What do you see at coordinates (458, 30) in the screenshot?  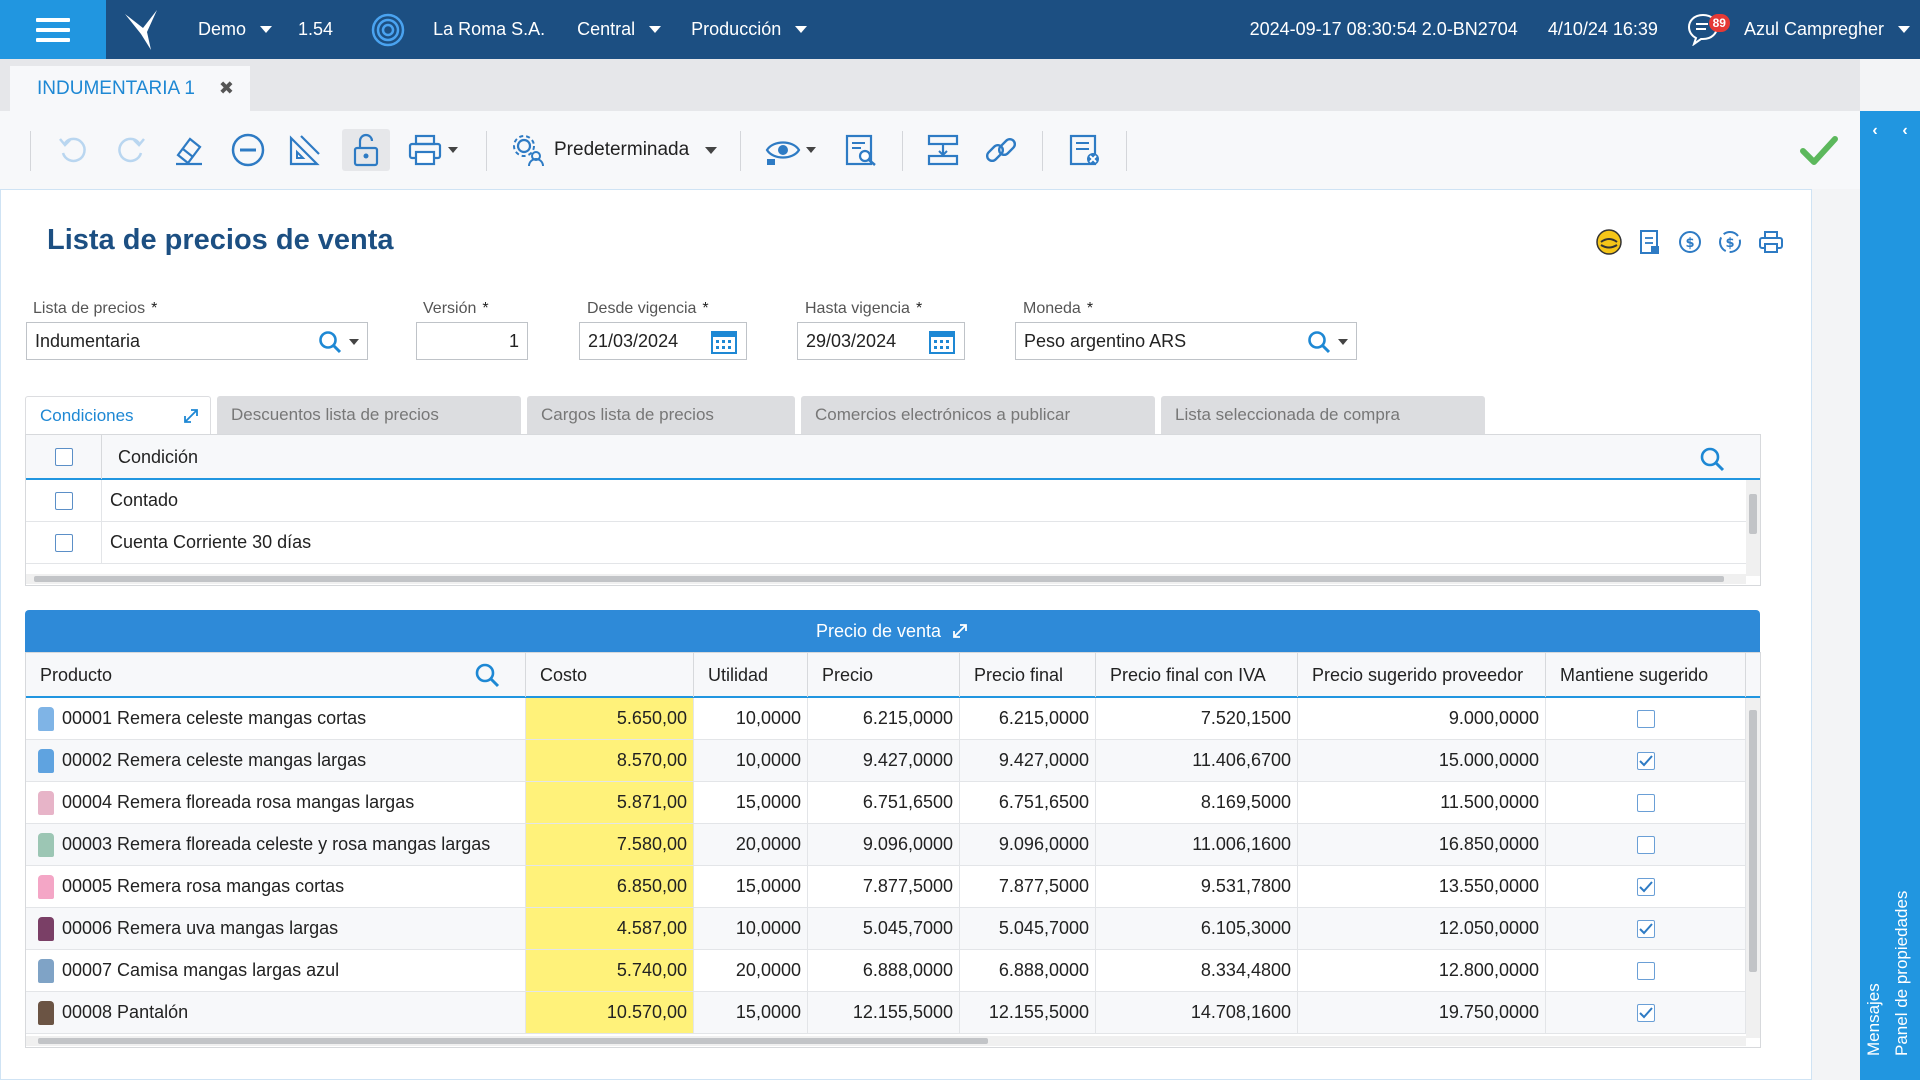 I see `company-selector: La Roma S.A.` at bounding box center [458, 30].